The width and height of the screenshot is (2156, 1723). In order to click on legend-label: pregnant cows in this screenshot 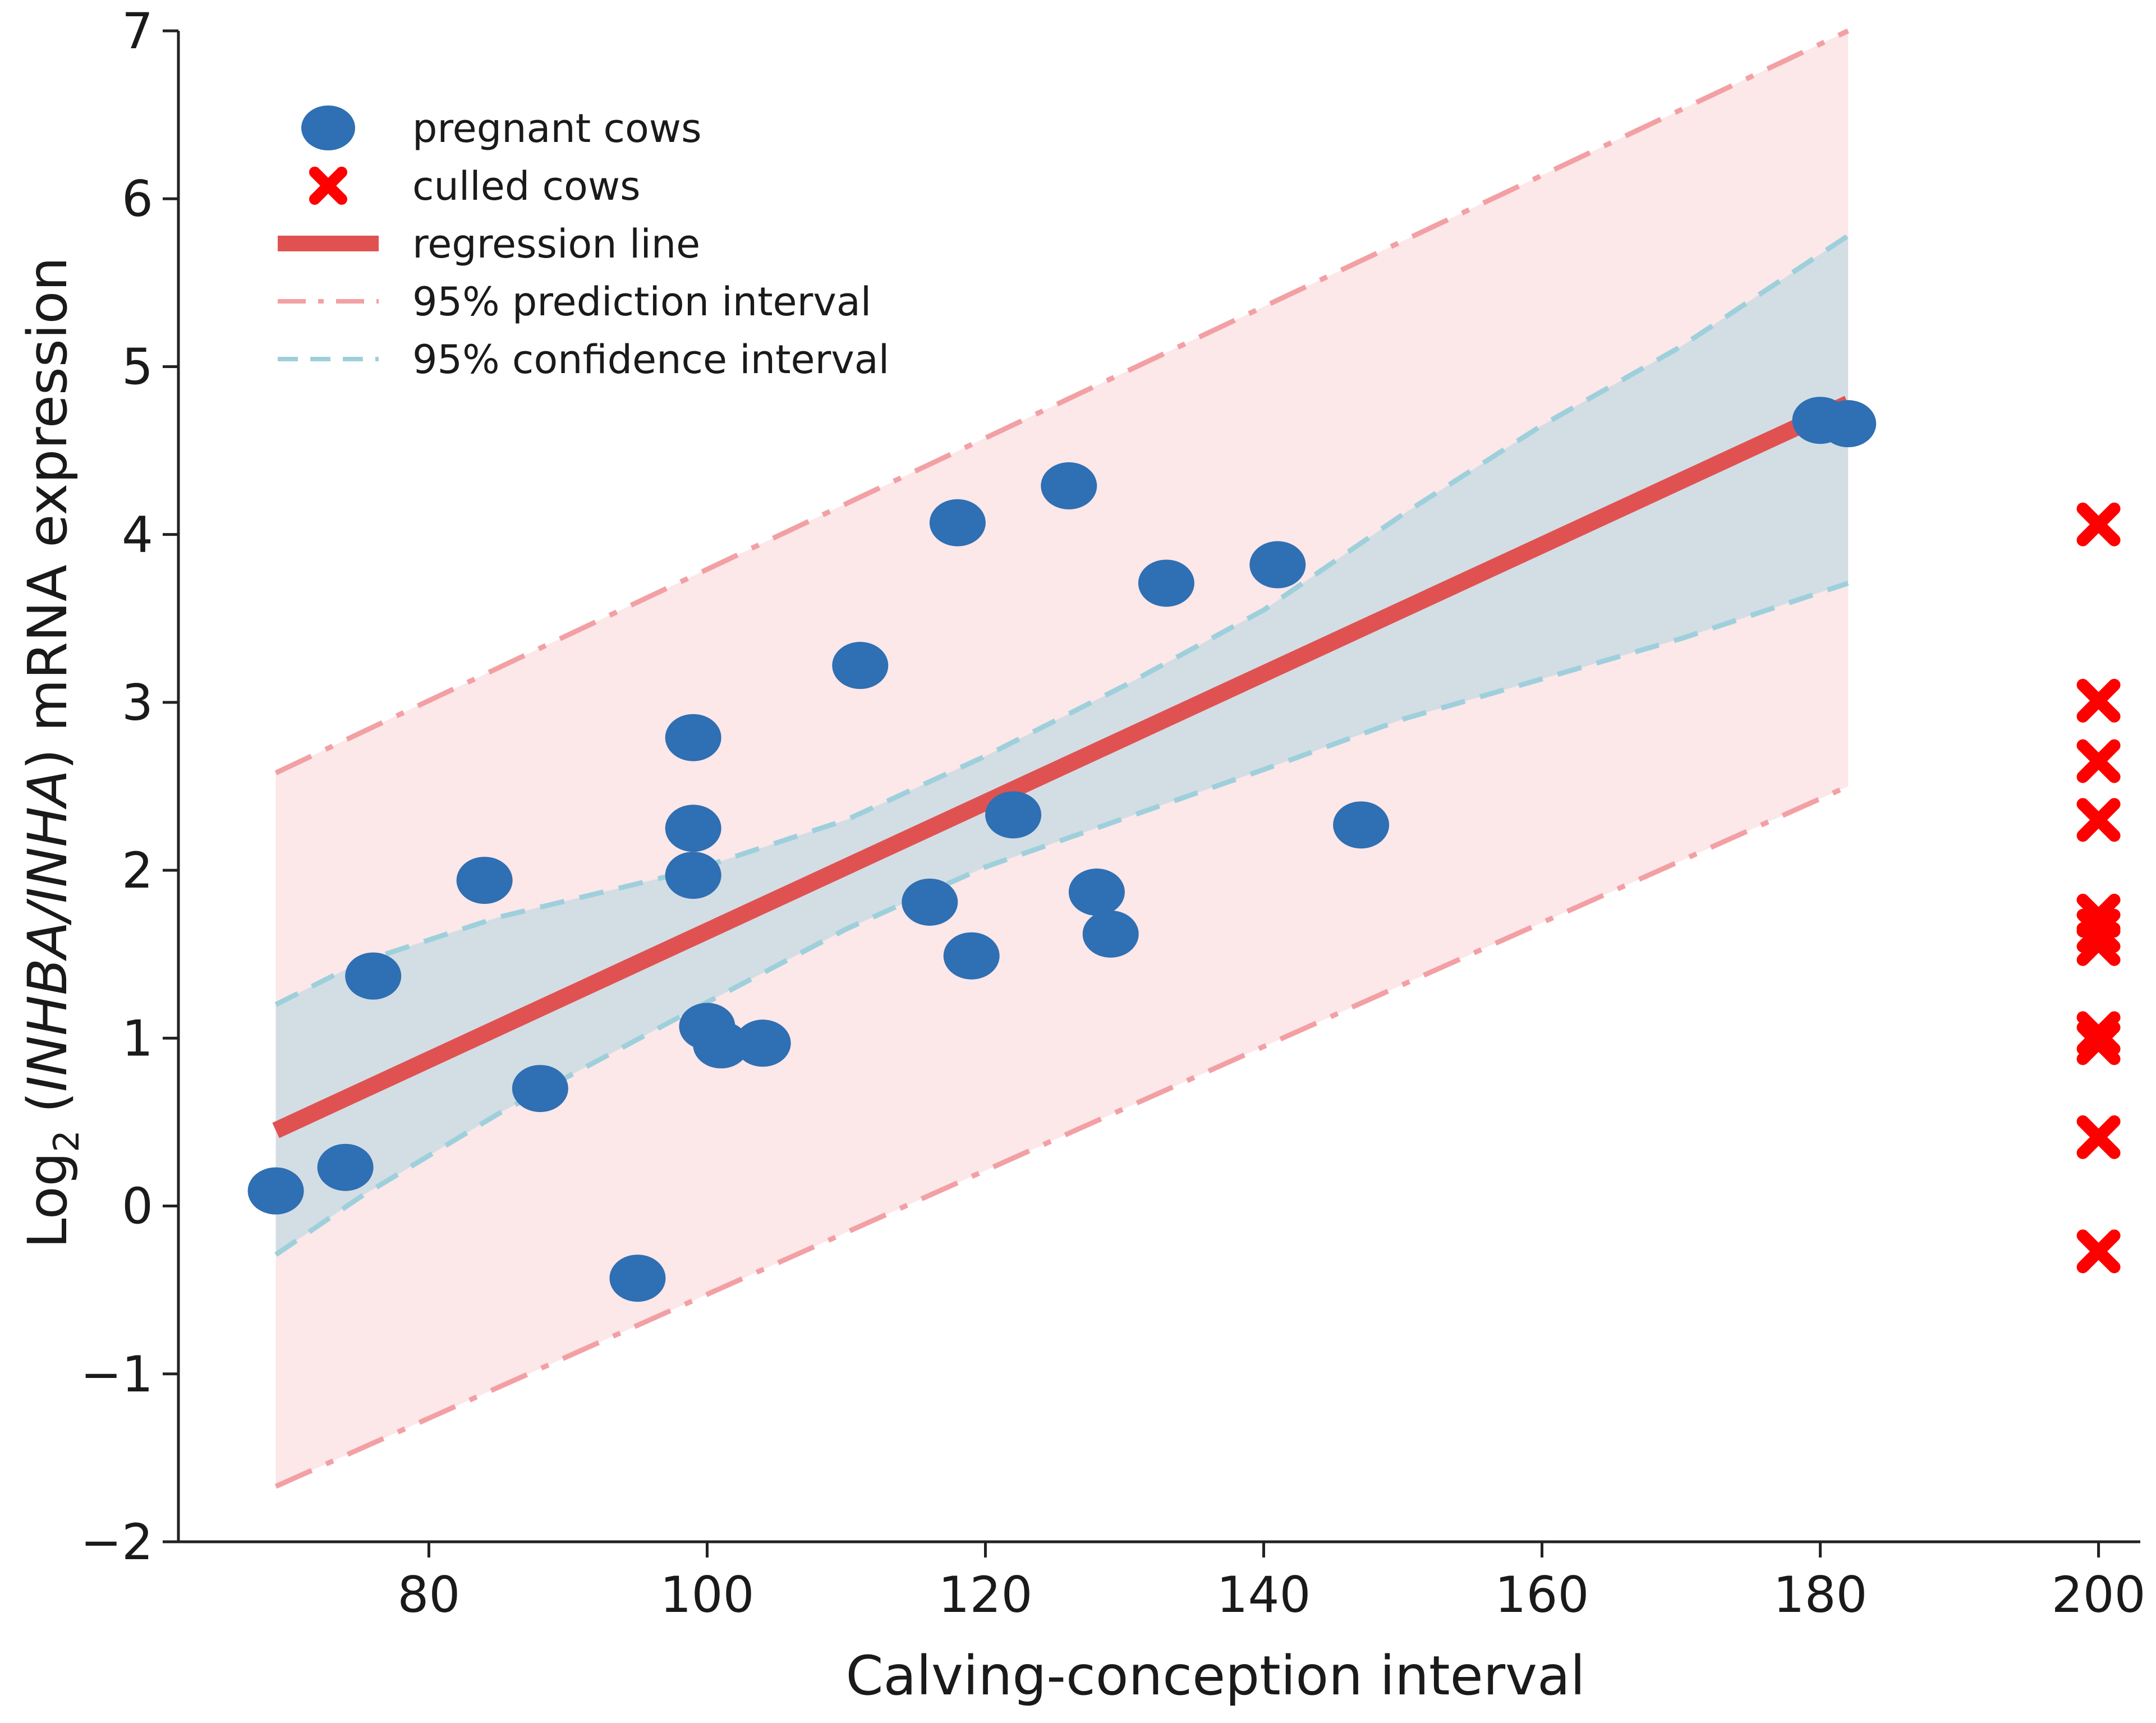, I will do `click(557, 128)`.